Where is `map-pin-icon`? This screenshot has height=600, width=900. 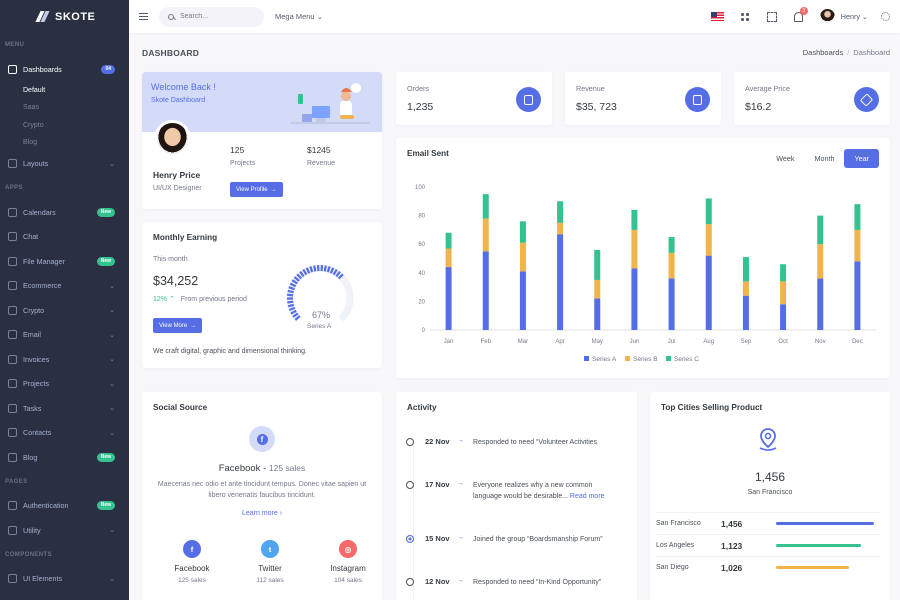 map-pin-icon is located at coordinates (768, 439).